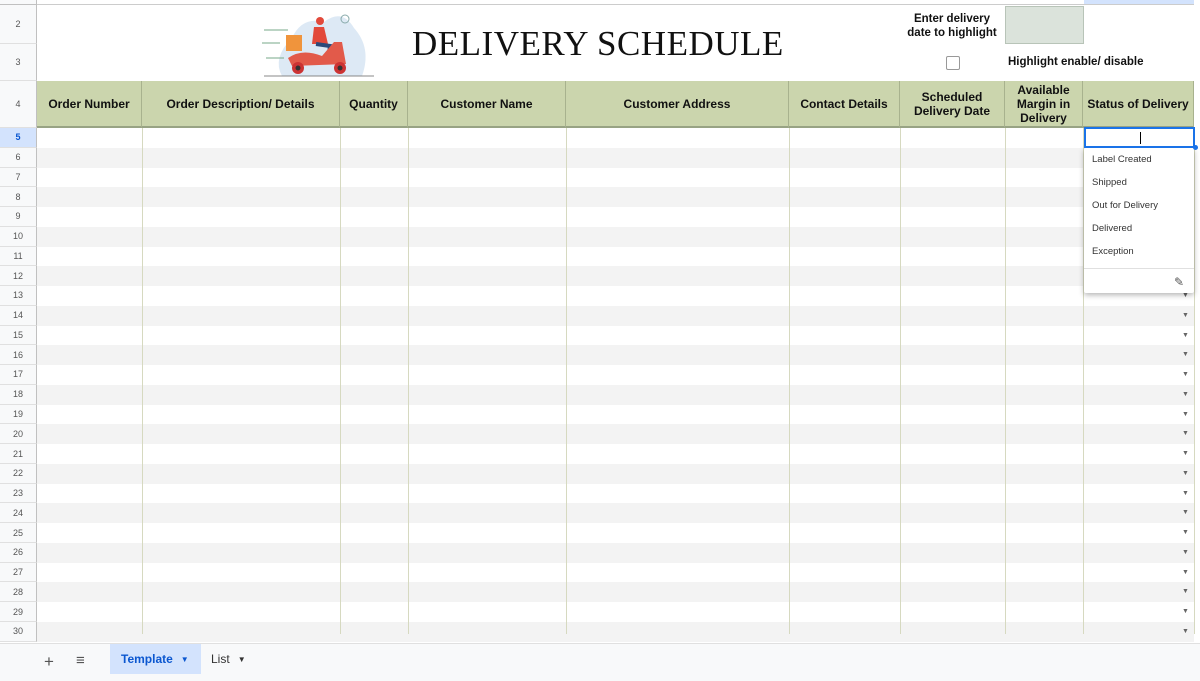 The height and width of the screenshot is (681, 1200). What do you see at coordinates (1122, 159) in the screenshot?
I see `status-option-label-created: Label Created` at bounding box center [1122, 159].